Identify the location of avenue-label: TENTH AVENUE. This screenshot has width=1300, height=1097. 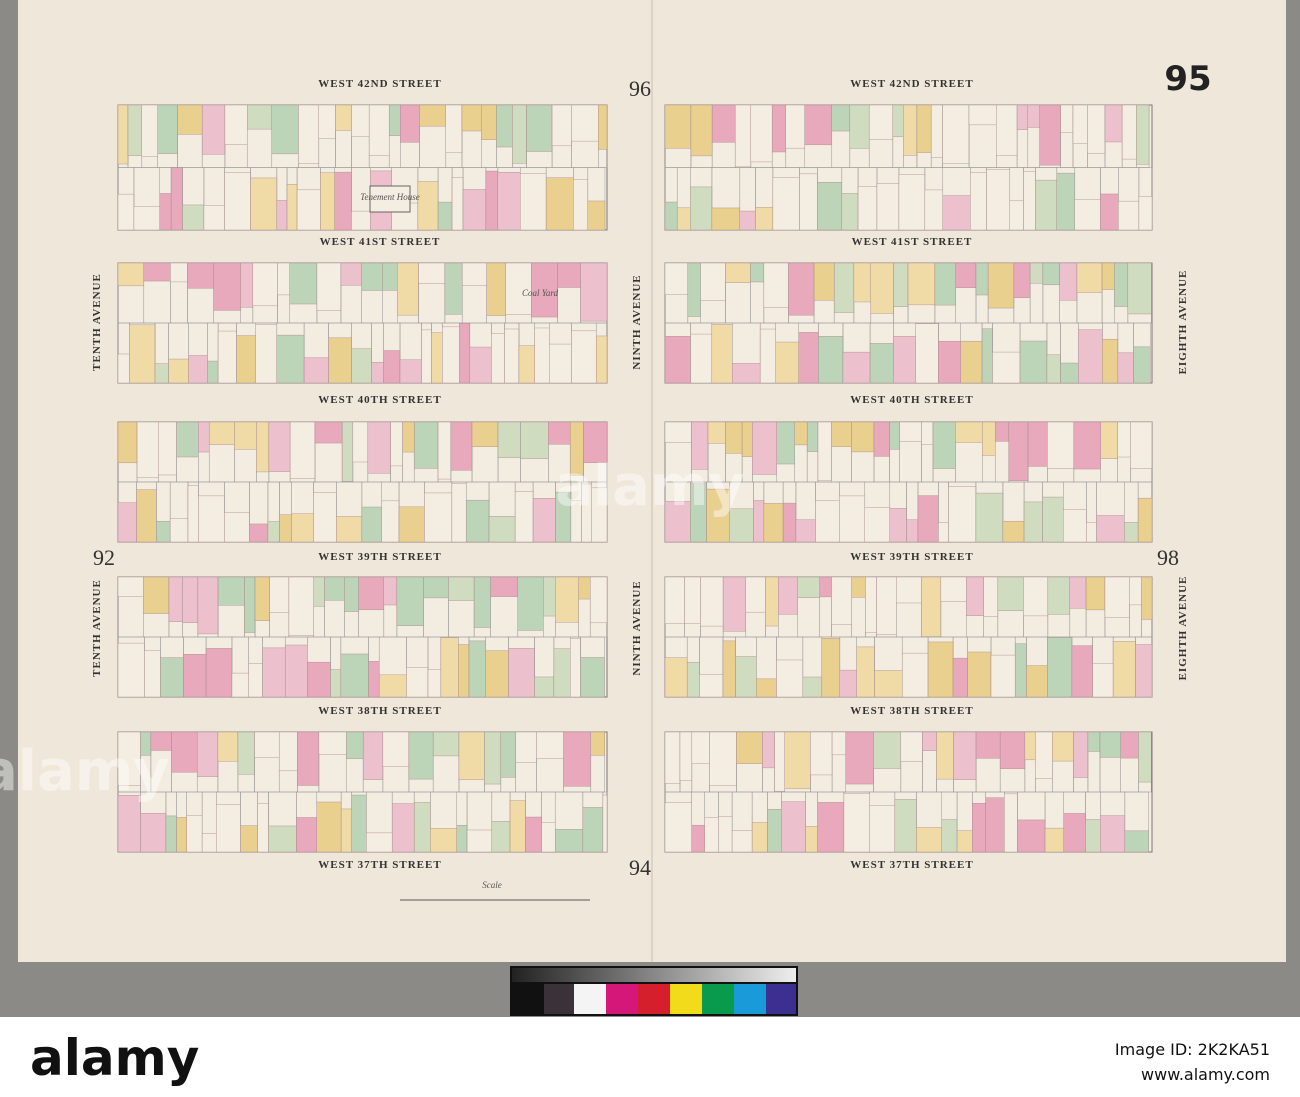
(97, 628).